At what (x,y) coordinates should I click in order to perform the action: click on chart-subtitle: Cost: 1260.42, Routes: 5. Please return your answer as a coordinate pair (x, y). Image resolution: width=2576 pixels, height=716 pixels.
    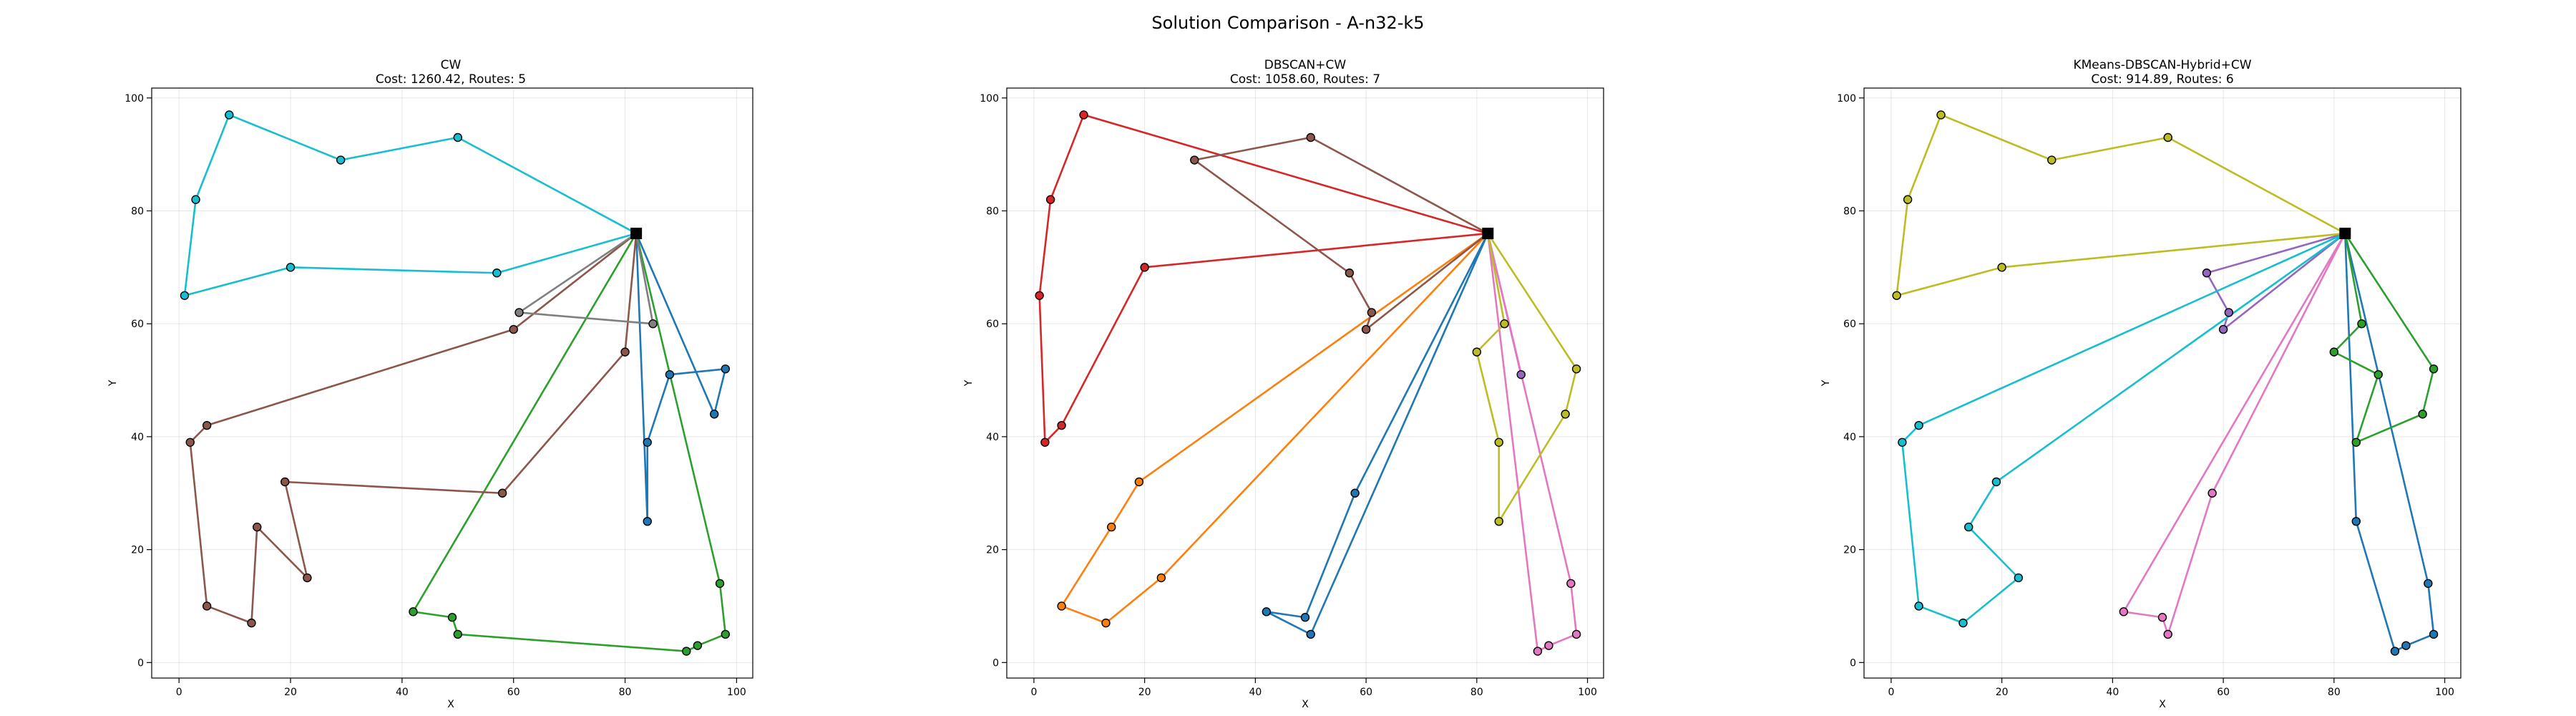
    Looking at the image, I should click on (451, 79).